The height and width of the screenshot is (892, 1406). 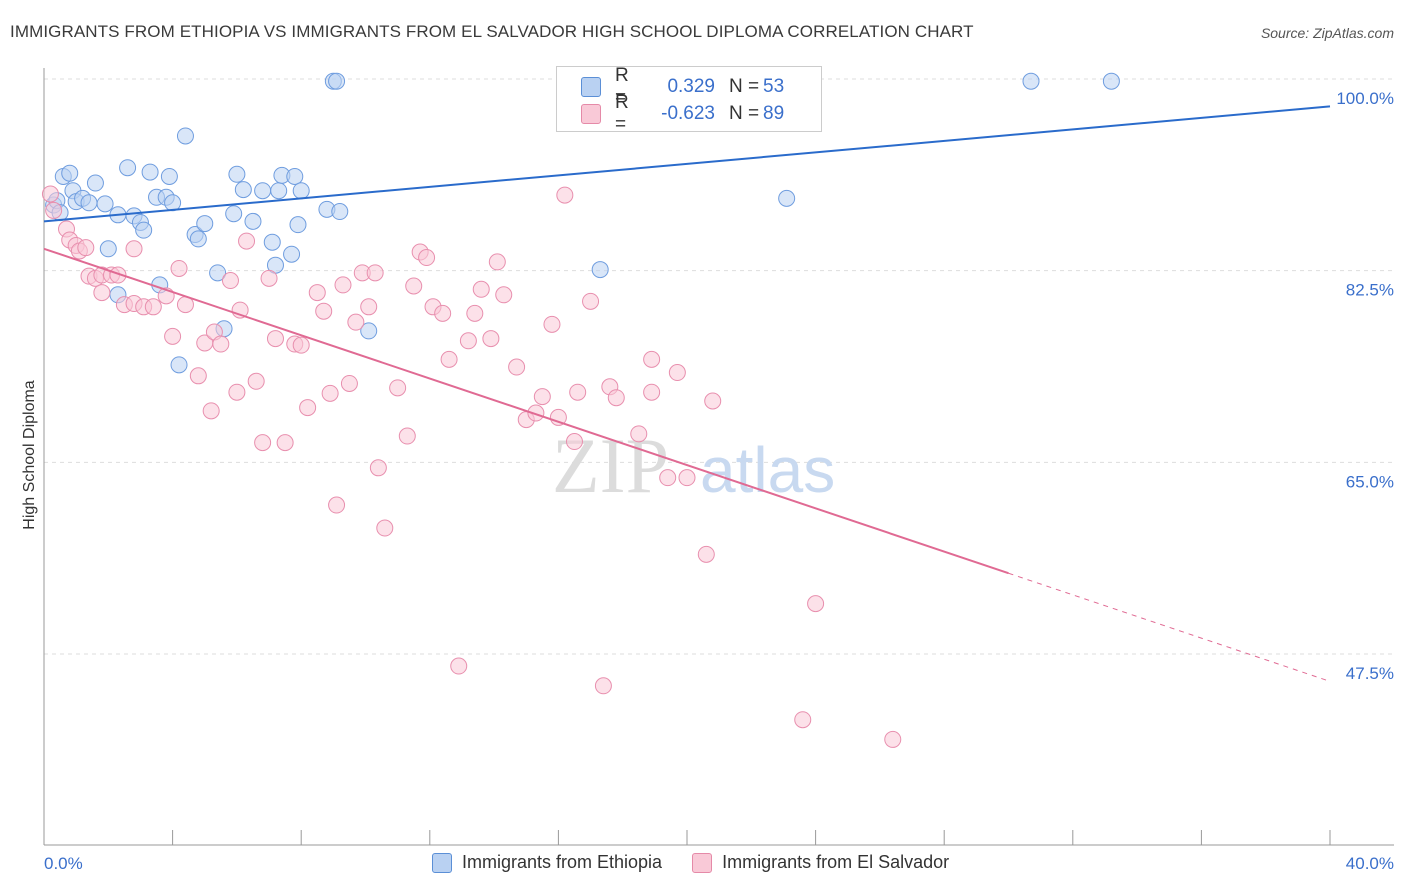 What do you see at coordinates (1365, 386) in the screenshot?
I see `y-tick-labels: 47.5% 65.0% 82.5% 100.0%` at bounding box center [1365, 386].